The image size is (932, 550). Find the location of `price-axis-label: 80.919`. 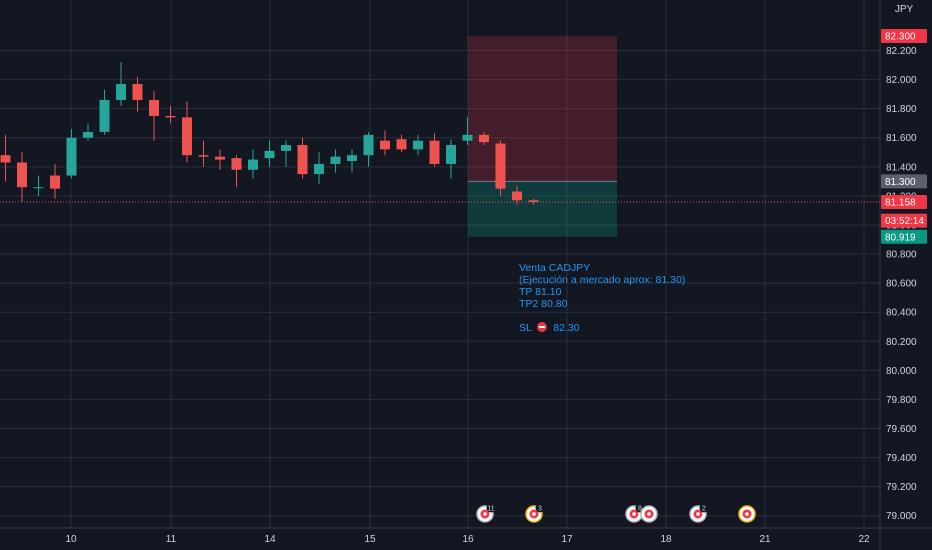

price-axis-label: 80.919 is located at coordinates (904, 236).